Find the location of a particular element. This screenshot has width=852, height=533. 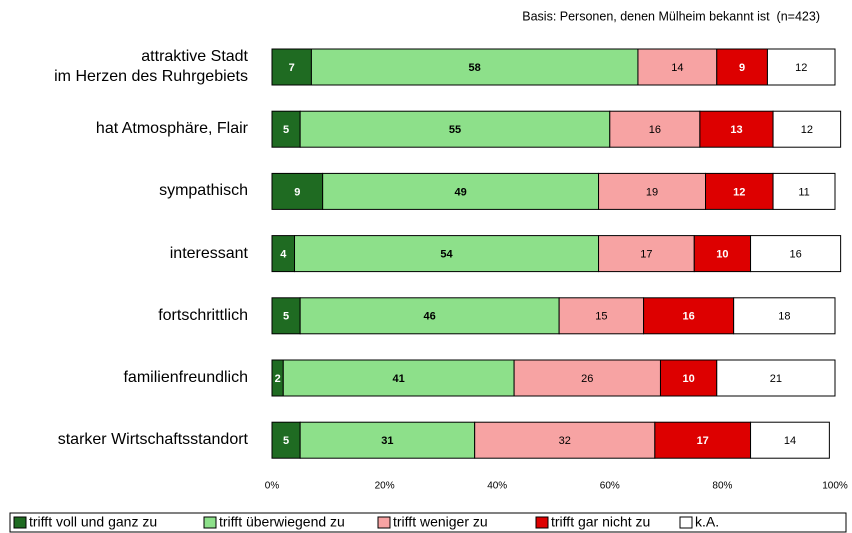

data-label: 13 is located at coordinates (736, 130).